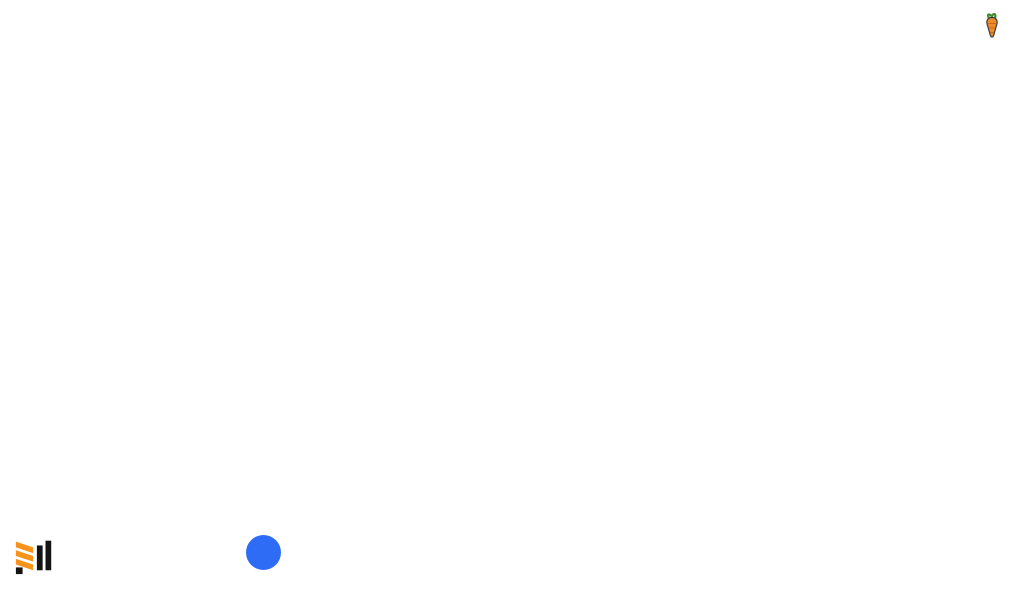  I want to click on btc-direct-icon, so click(263, 552).